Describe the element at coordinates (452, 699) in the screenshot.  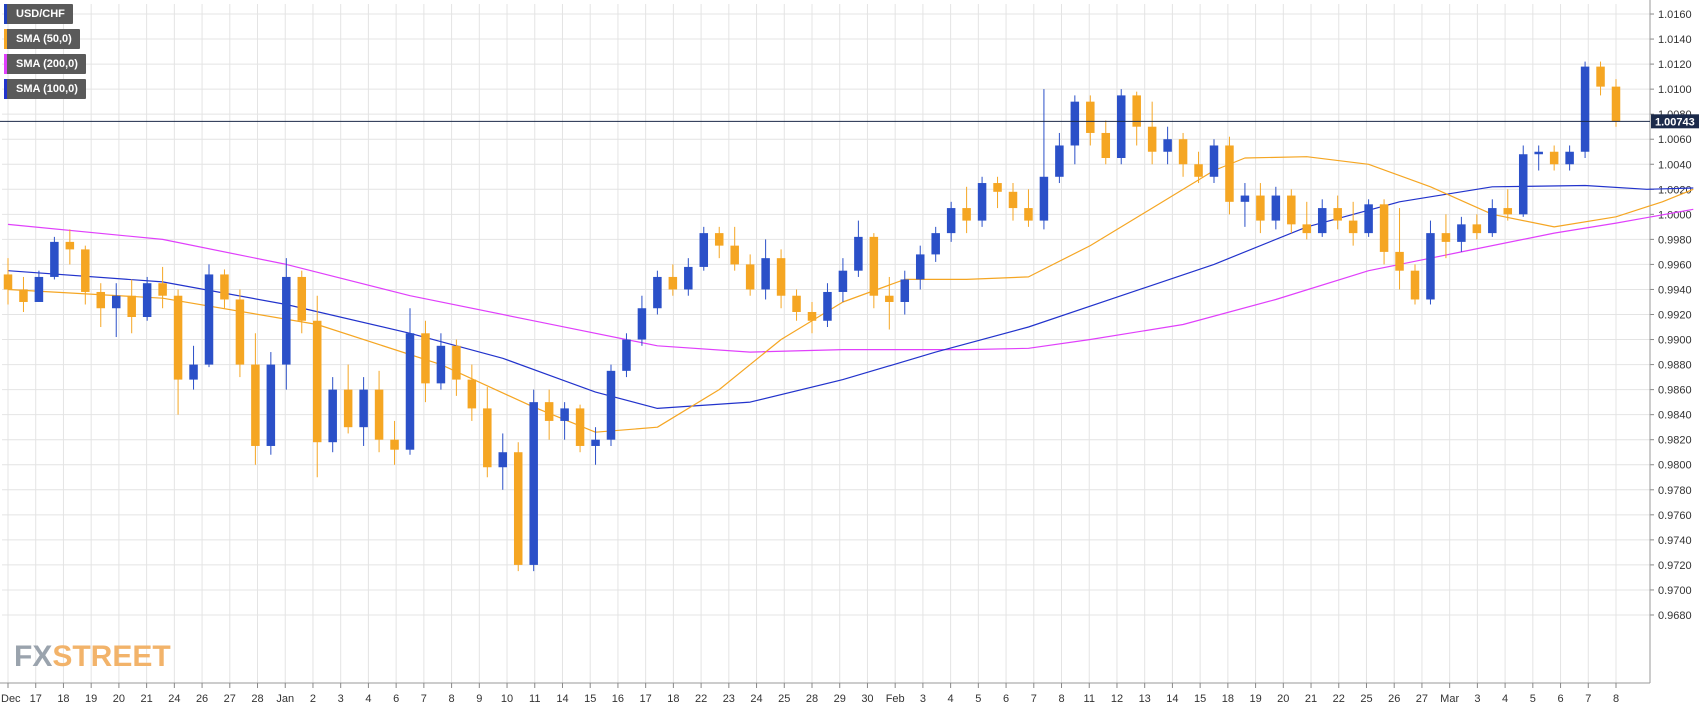
I see `x-tick-label: 8` at that location.